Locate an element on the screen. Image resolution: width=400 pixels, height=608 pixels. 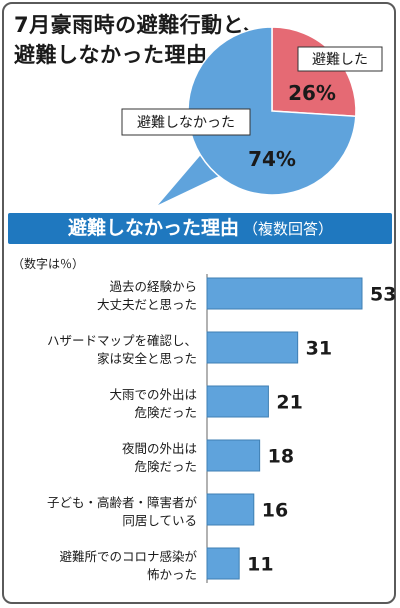
bar-category-label: 大丈夫だと思った is located at coordinates (147, 304).